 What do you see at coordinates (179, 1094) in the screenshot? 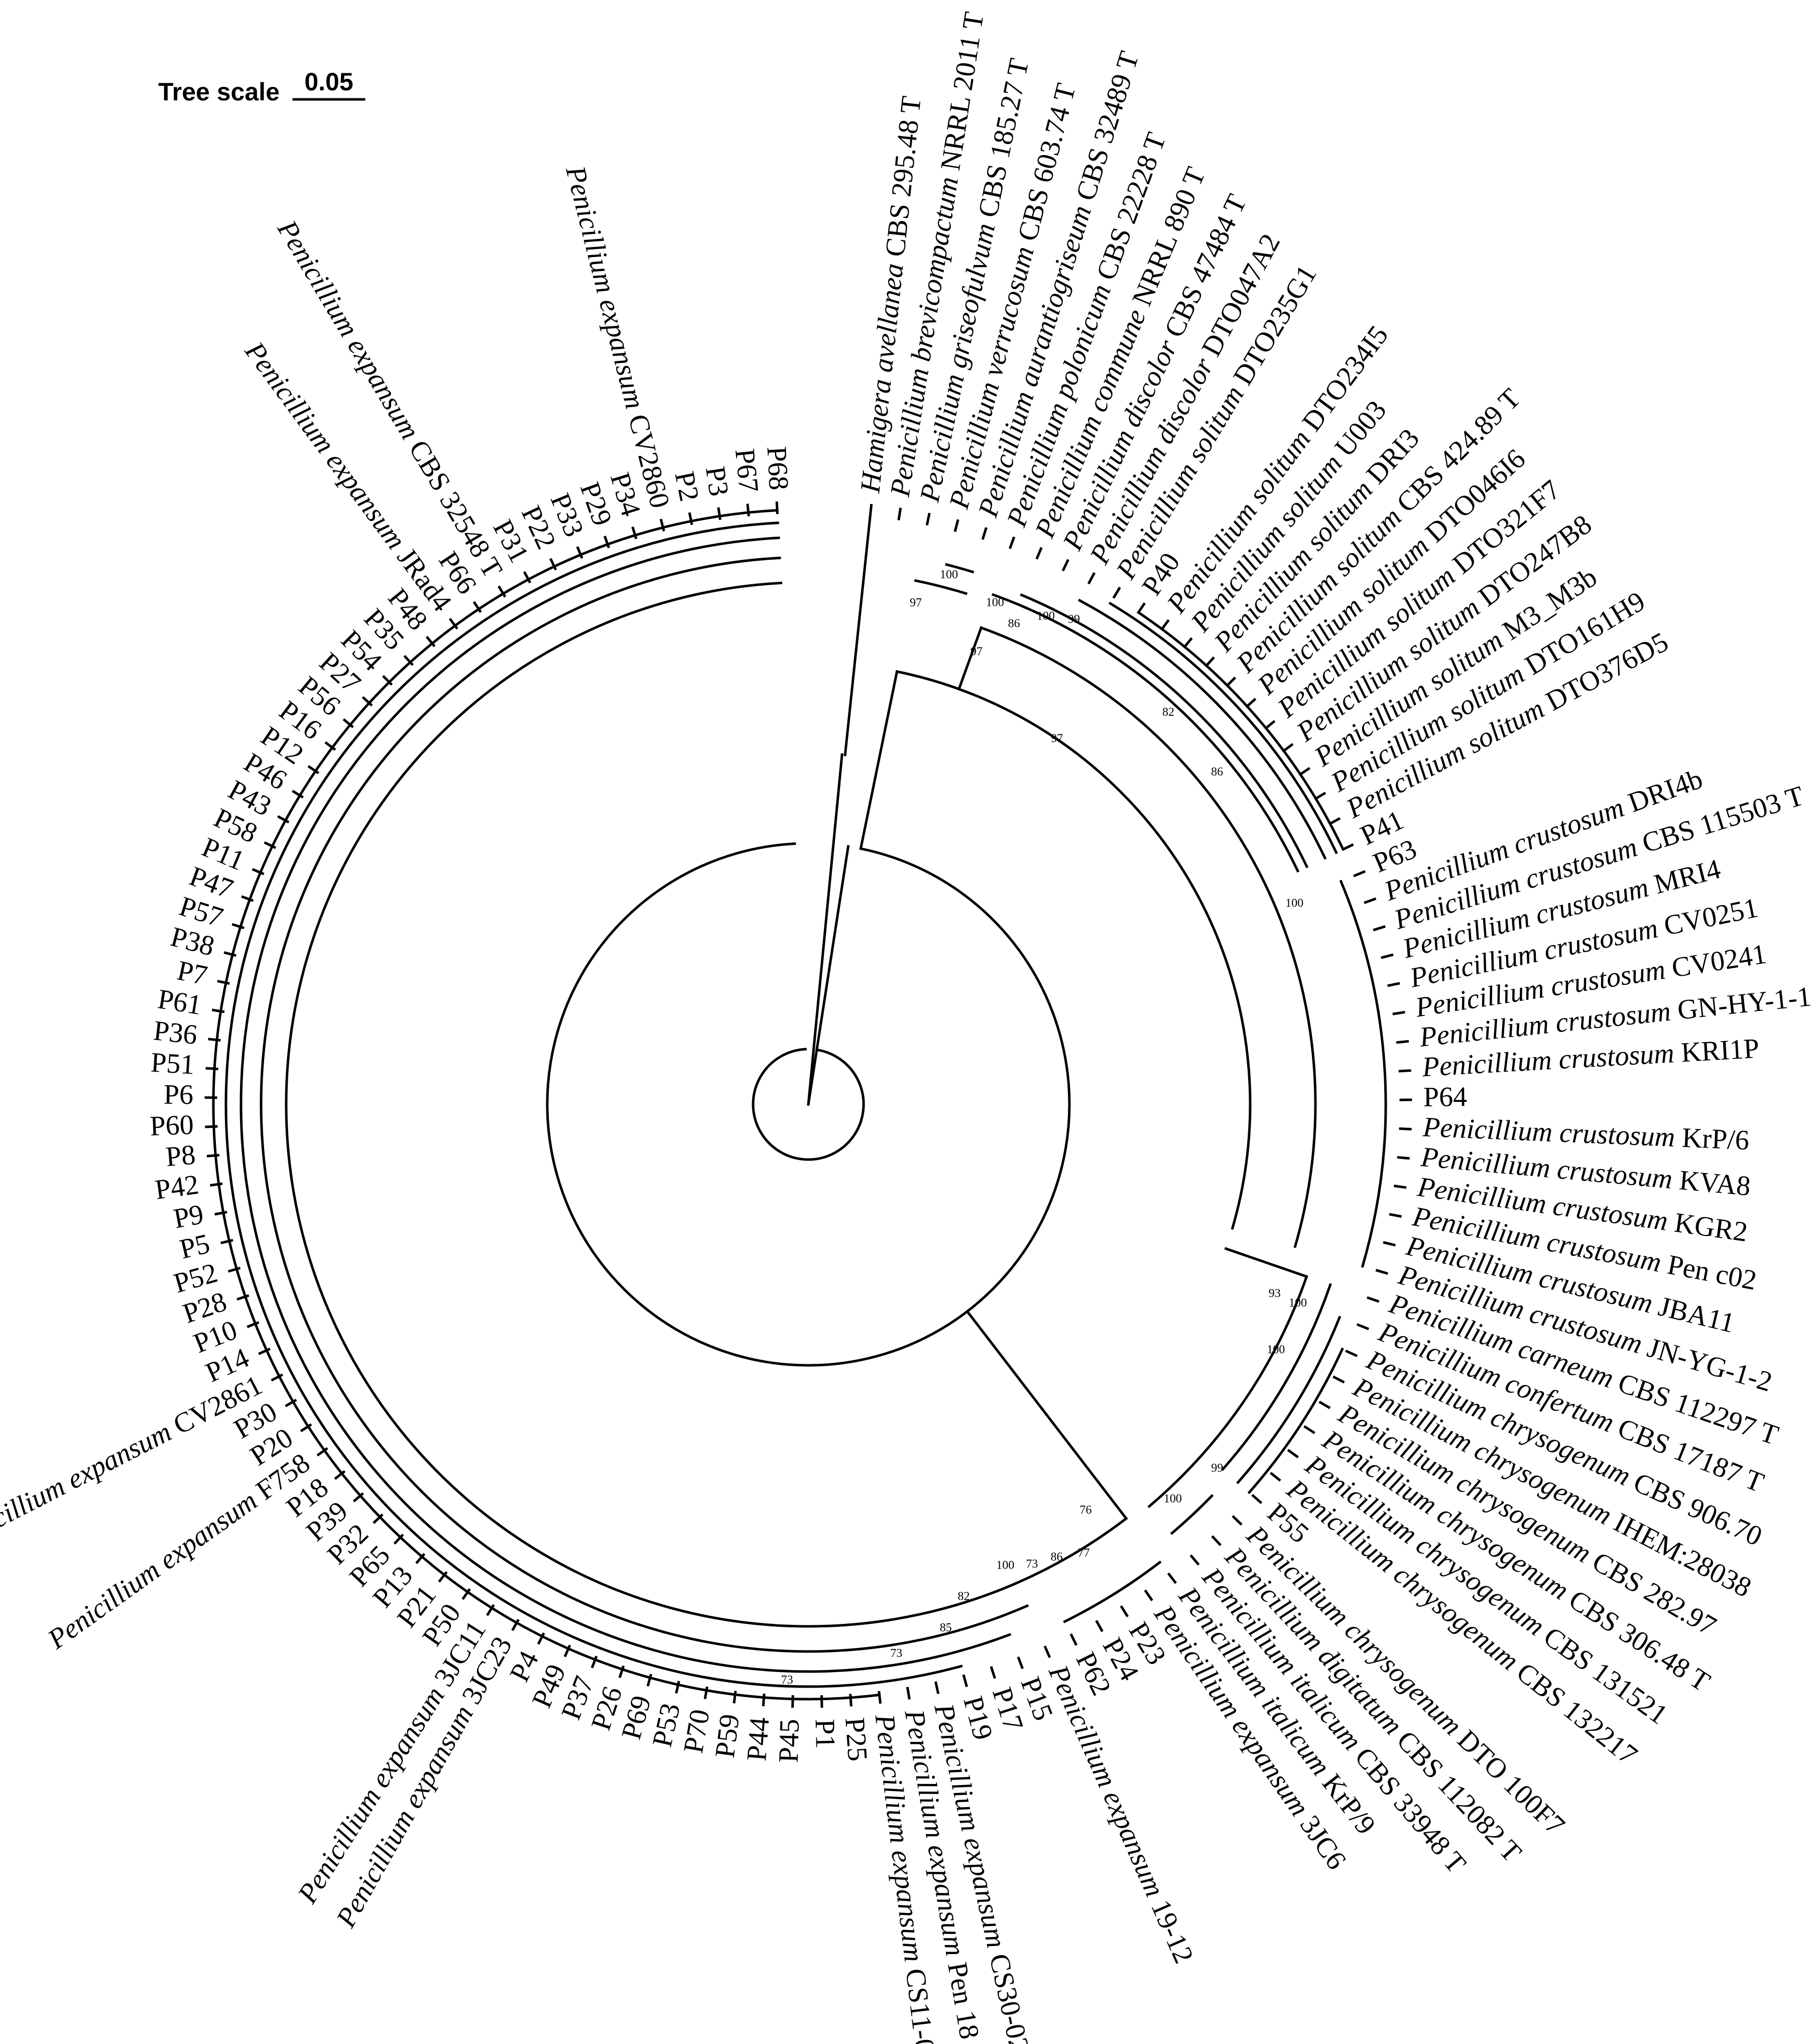
I see `leaf-strain-id: P6` at bounding box center [179, 1094].